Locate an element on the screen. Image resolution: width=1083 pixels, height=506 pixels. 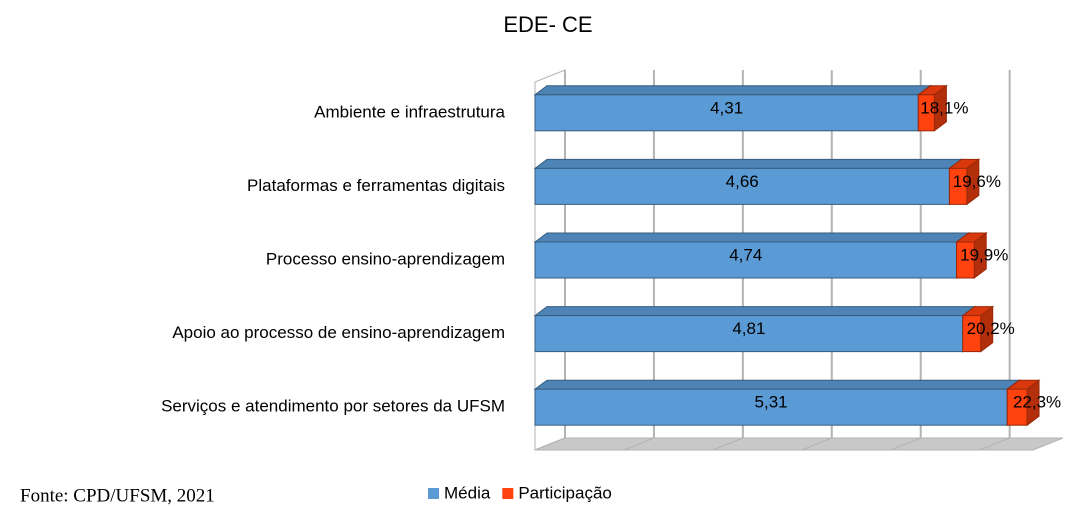
chart-title: EDE- CE is located at coordinates (547, 24).